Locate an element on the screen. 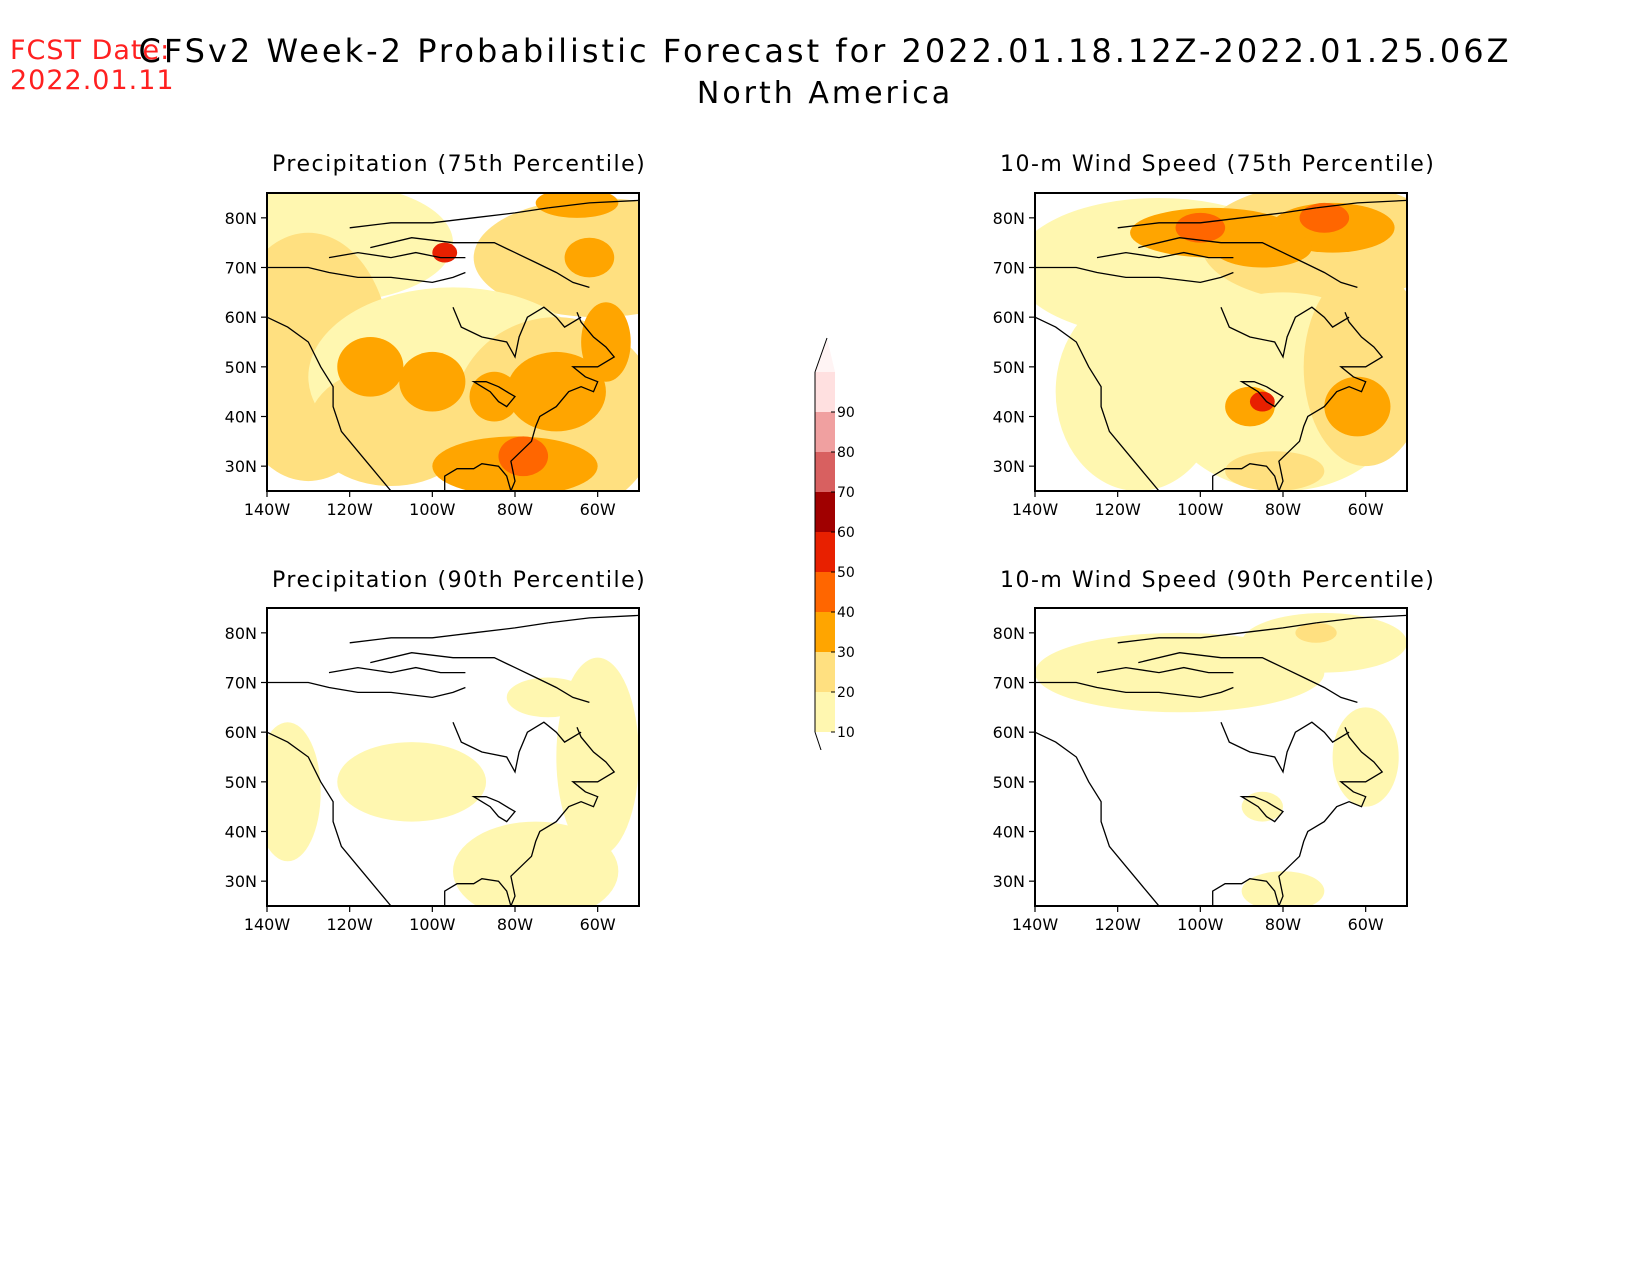 This screenshot has height=1275, width=1650. colorbar-label: 20 is located at coordinates (846, 693).